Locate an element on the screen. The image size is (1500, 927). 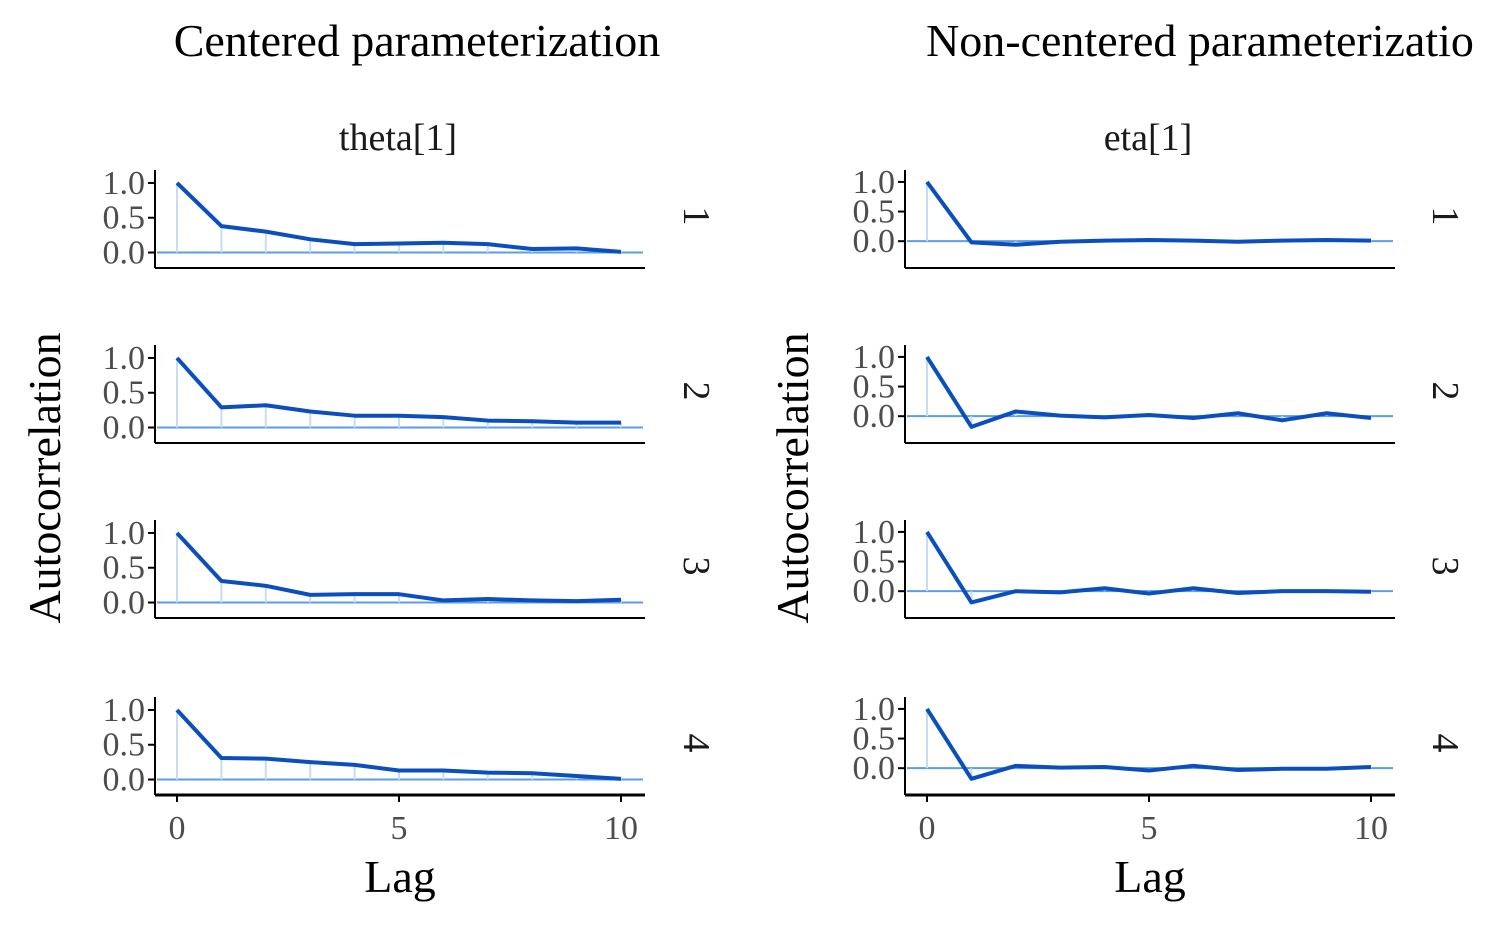
facet-title: theta[1] is located at coordinates (398, 138).